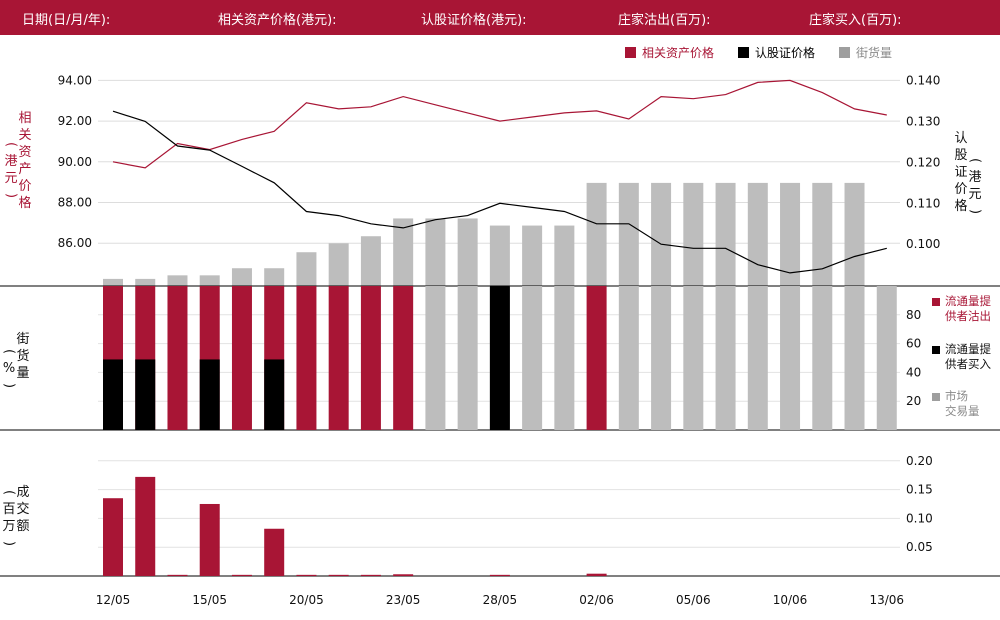 This screenshot has height=620, width=1000. I want to click on bottom-axis-title: (百万) 成交额, so click(16, 518).